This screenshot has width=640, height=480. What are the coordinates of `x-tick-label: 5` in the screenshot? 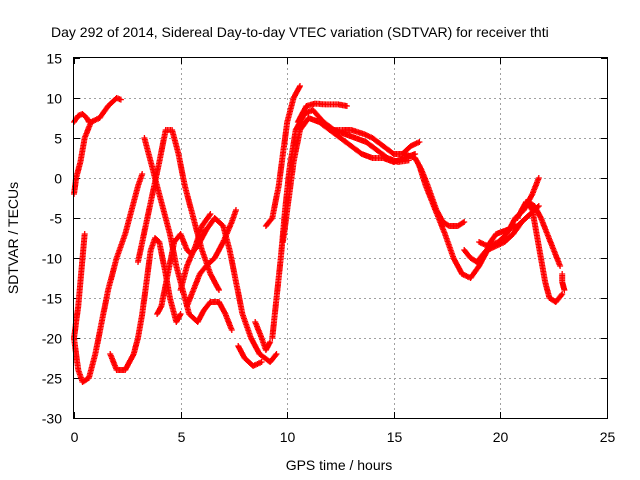 It's located at (182, 437).